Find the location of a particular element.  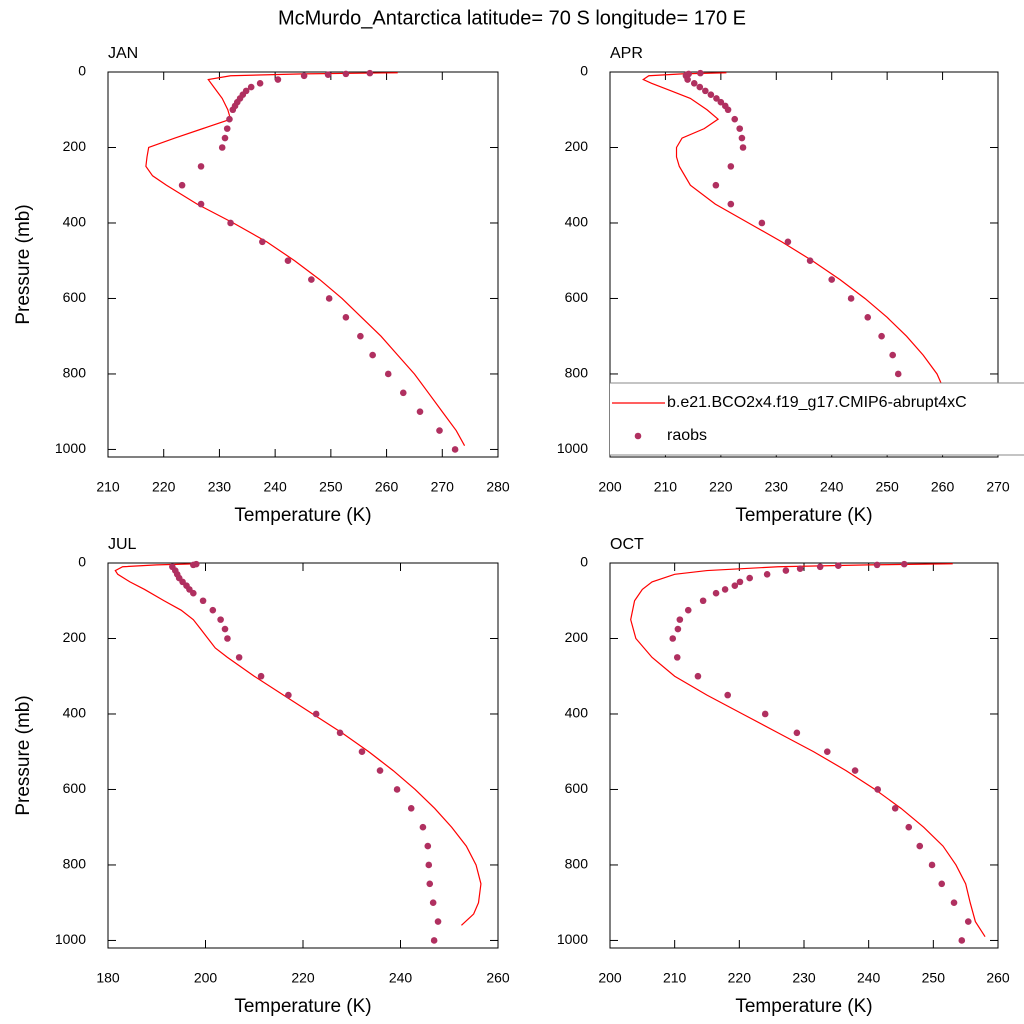

panel-title: APR is located at coordinates (626, 53).